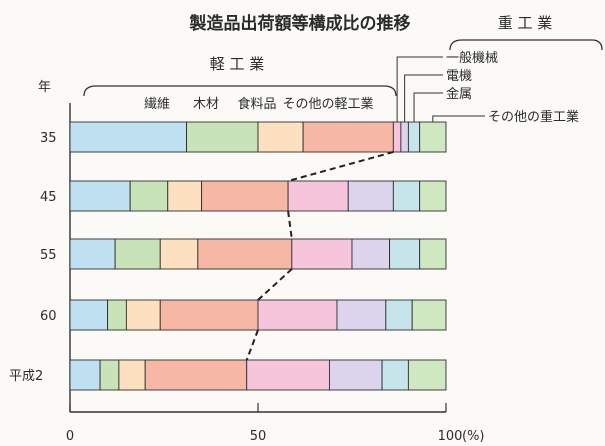  What do you see at coordinates (256, 104) in the screenshot?
I see `series-label: 食料品` at bounding box center [256, 104].